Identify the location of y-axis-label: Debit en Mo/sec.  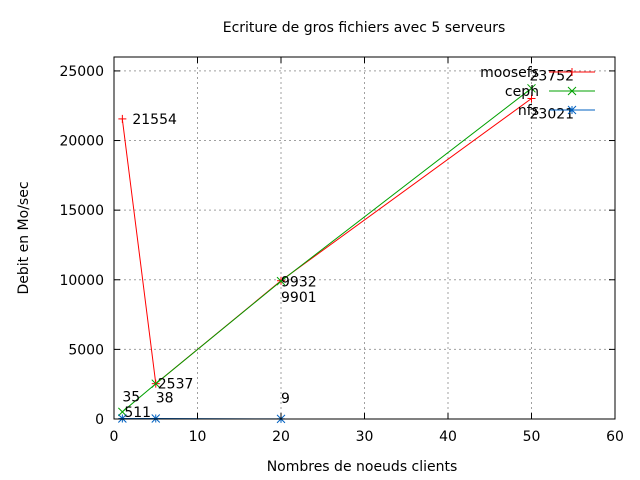
(24, 237).